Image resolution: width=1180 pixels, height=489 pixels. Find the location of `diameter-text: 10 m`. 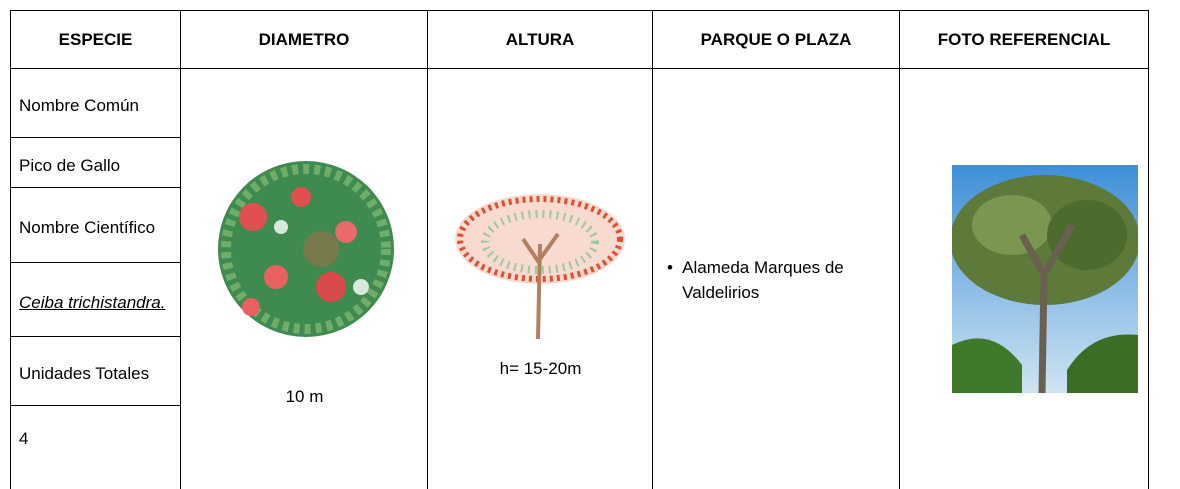

diameter-text: 10 m is located at coordinates (304, 396).